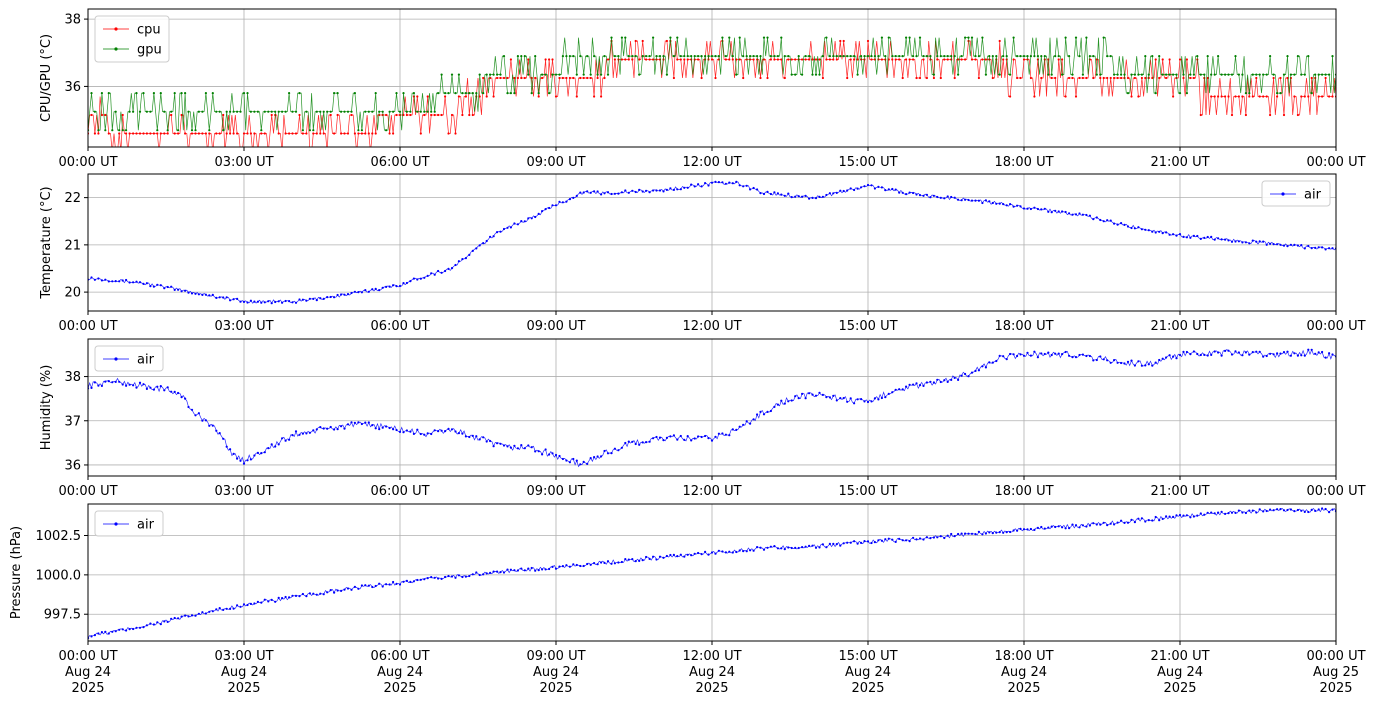 The height and width of the screenshot is (707, 1377). I want to click on x-tick-label: 00:00 UT, so click(87, 326).